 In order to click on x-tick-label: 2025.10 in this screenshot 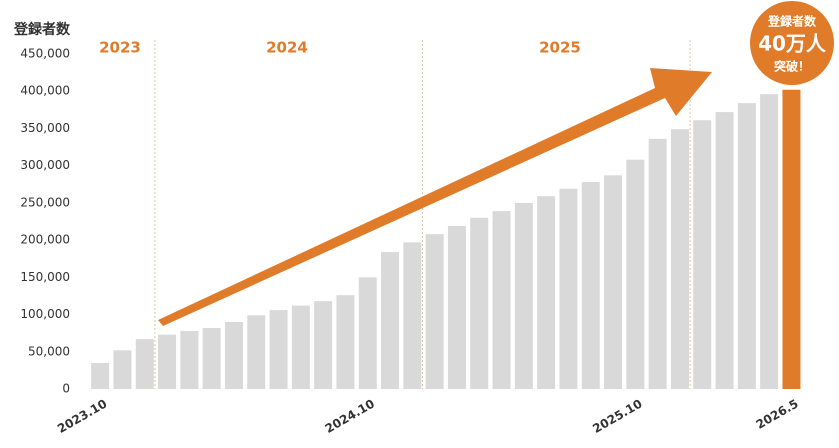, I will do `click(617, 416)`.